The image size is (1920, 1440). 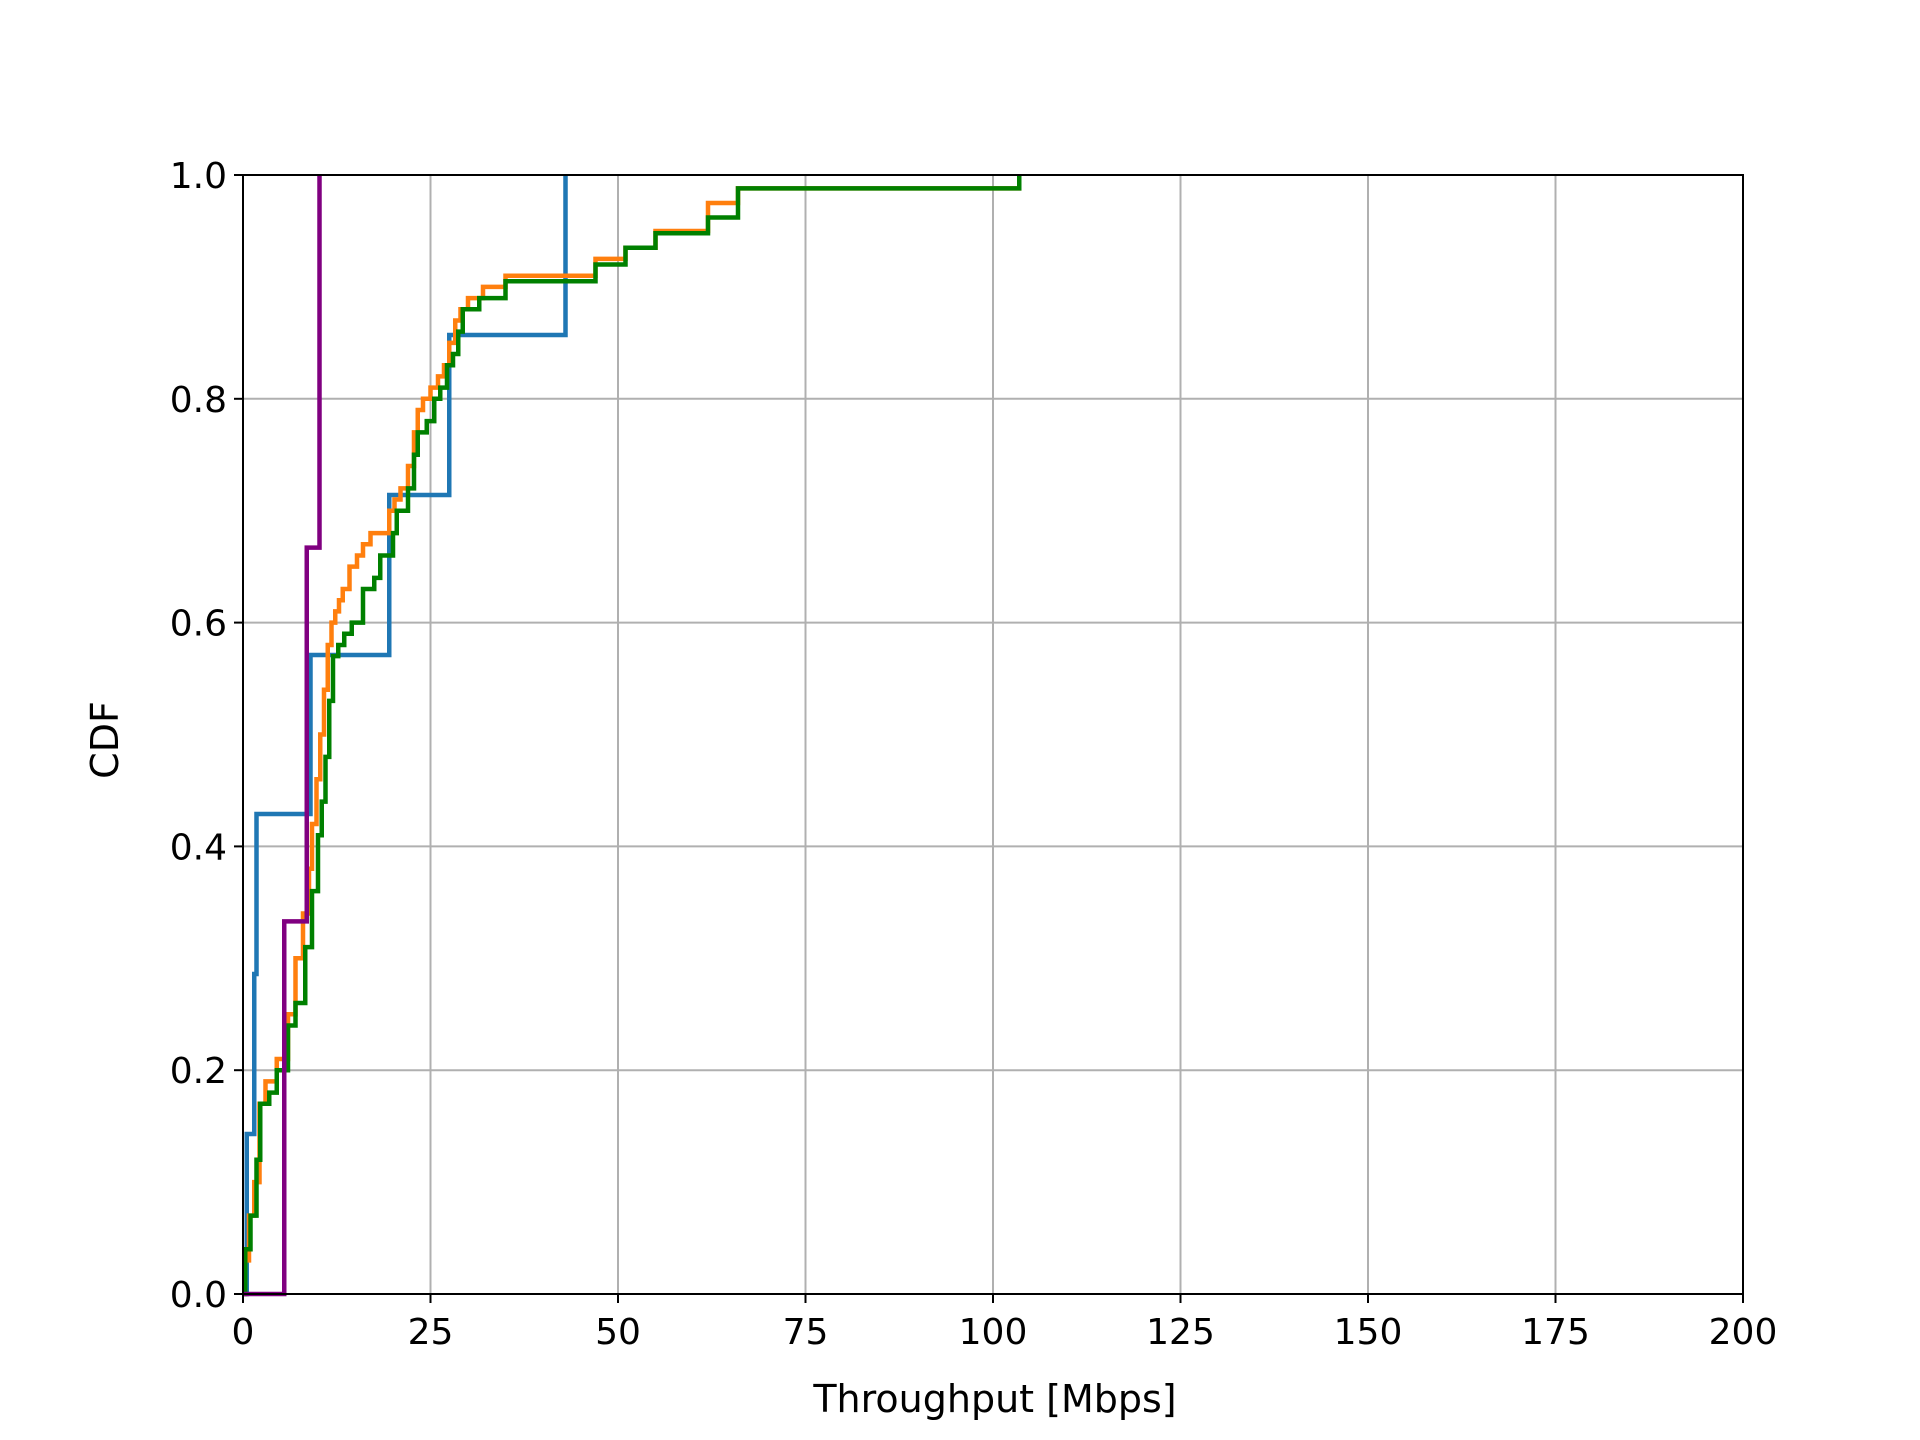 I want to click on x-tick-label: 50, so click(x=618, y=1332).